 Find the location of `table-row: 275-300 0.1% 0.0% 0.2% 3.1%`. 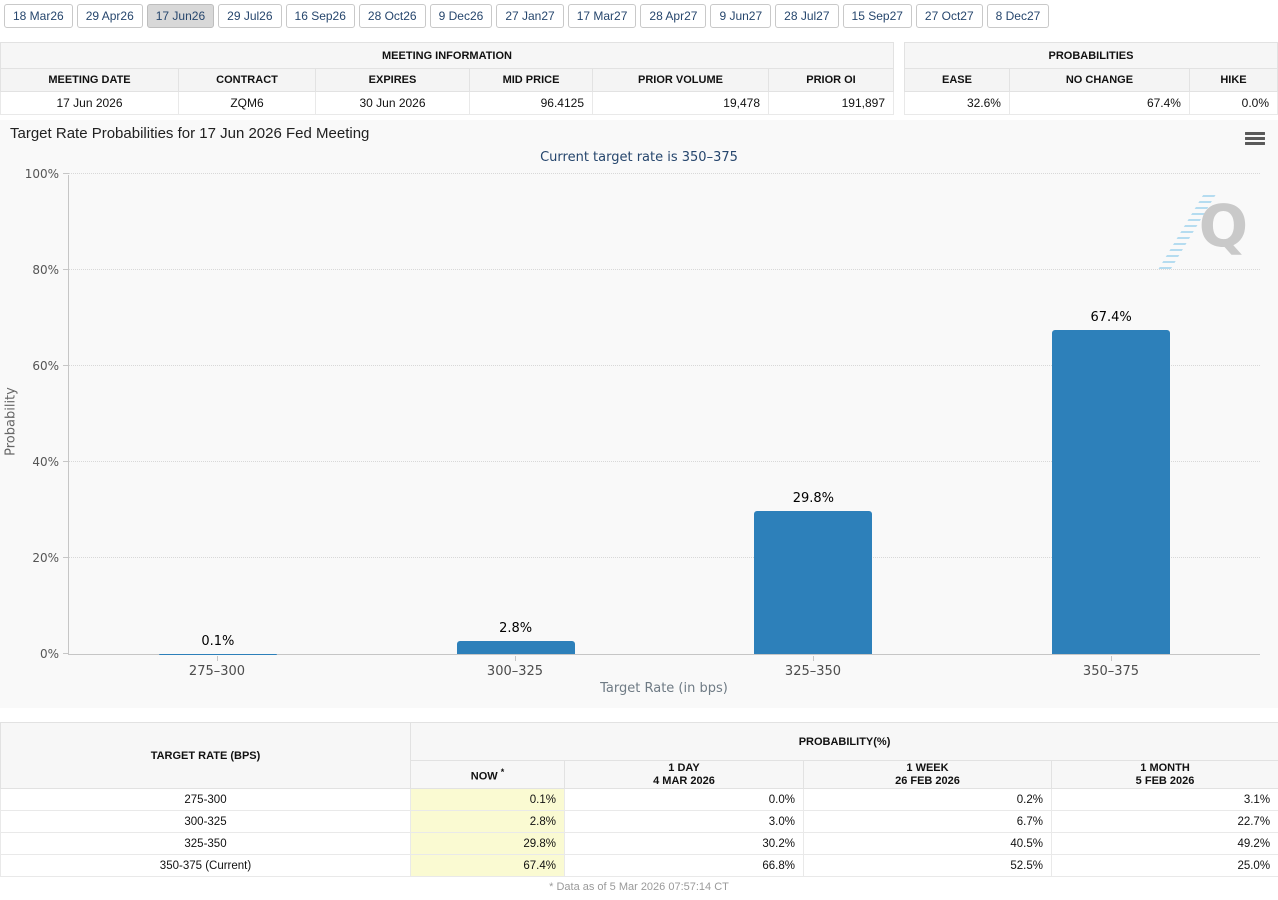

table-row: 275-300 0.1% 0.0% 0.2% 3.1% is located at coordinates (639, 799).